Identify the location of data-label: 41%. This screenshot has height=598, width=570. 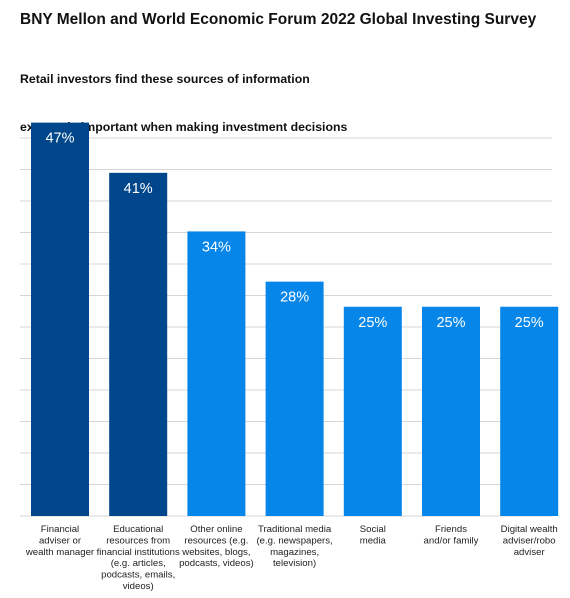
(138, 189).